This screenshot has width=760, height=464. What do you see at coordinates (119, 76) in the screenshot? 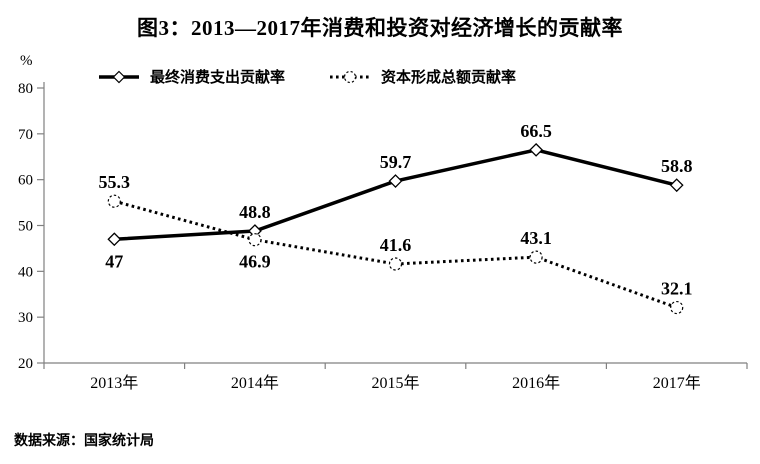
I see `solid-line-diamond-icon` at bounding box center [119, 76].